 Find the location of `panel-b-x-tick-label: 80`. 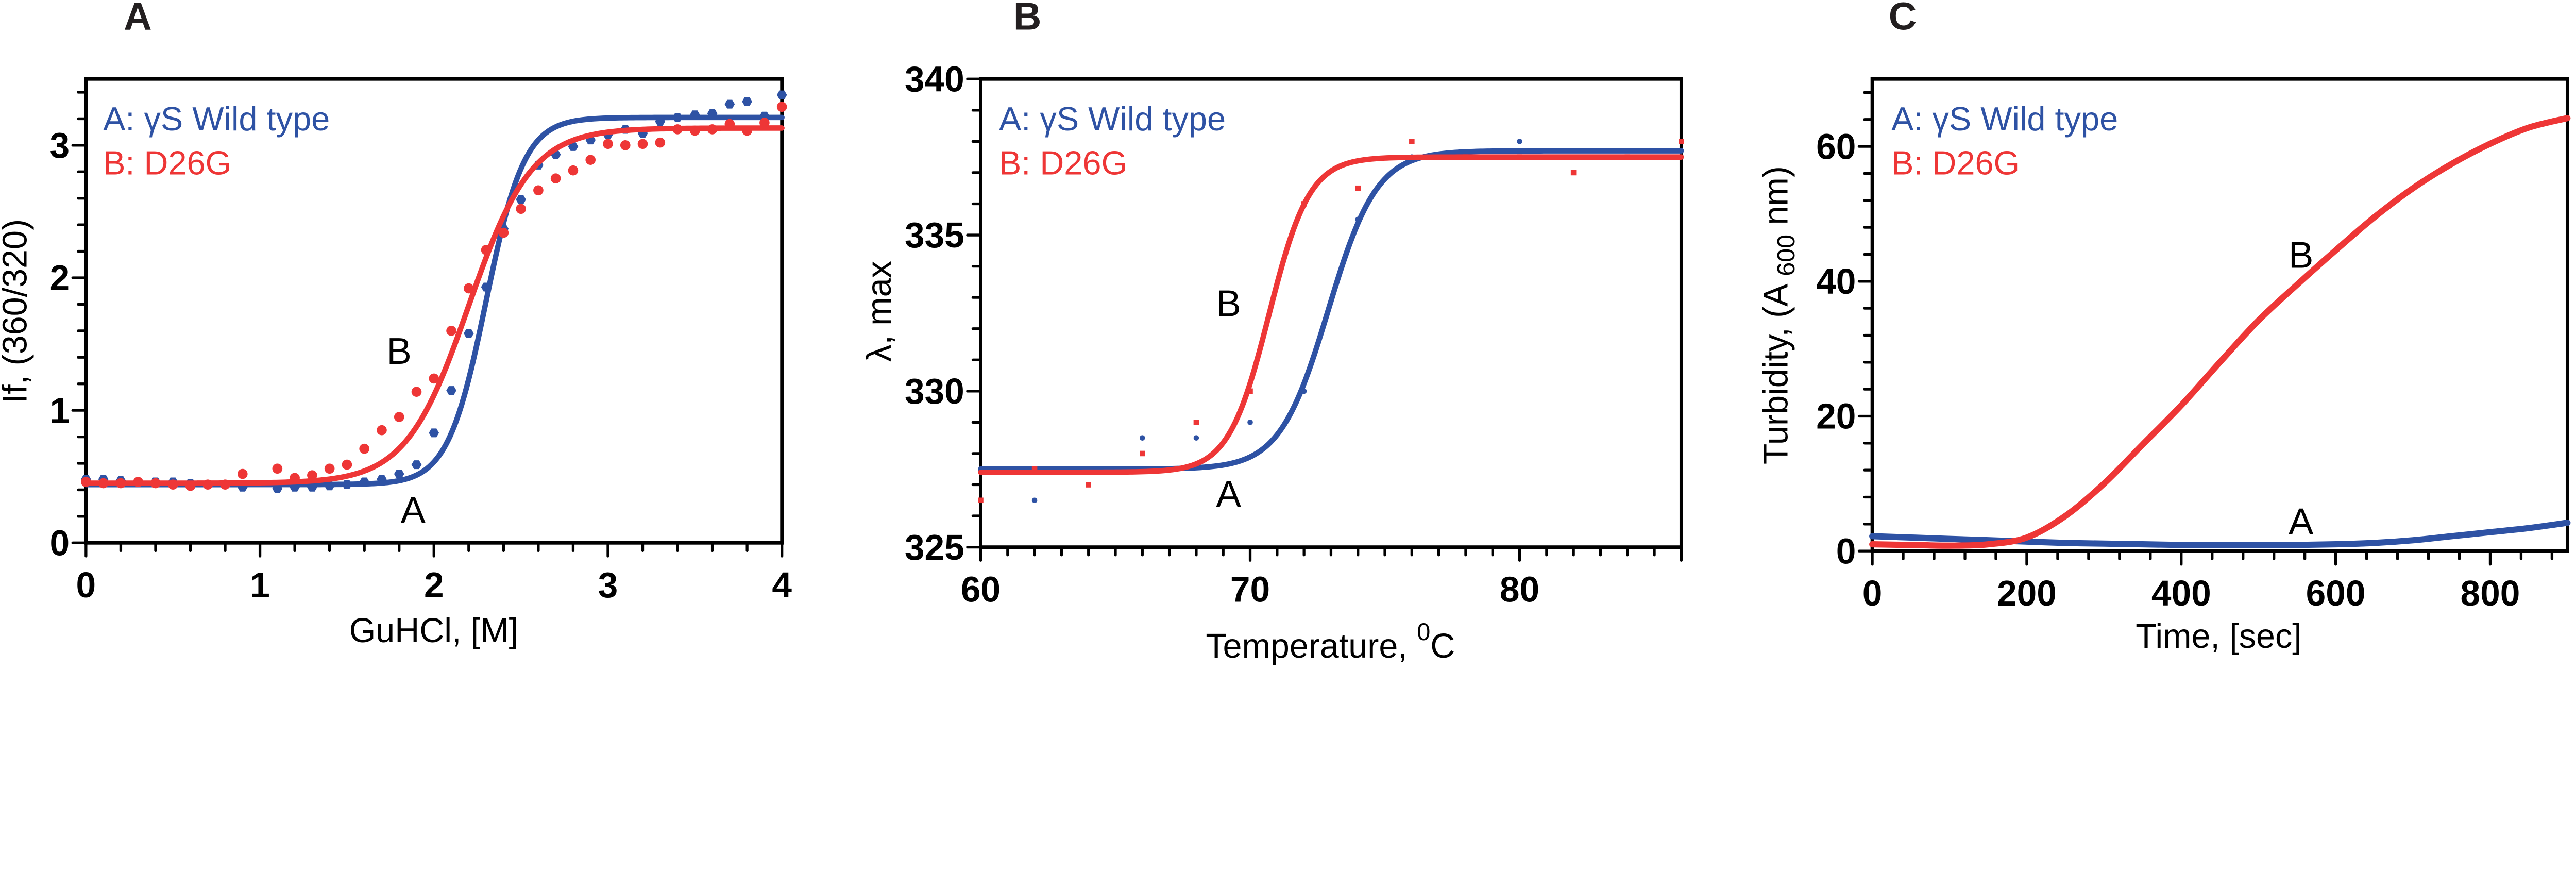

panel-b-x-tick-label: 80 is located at coordinates (1519, 589).